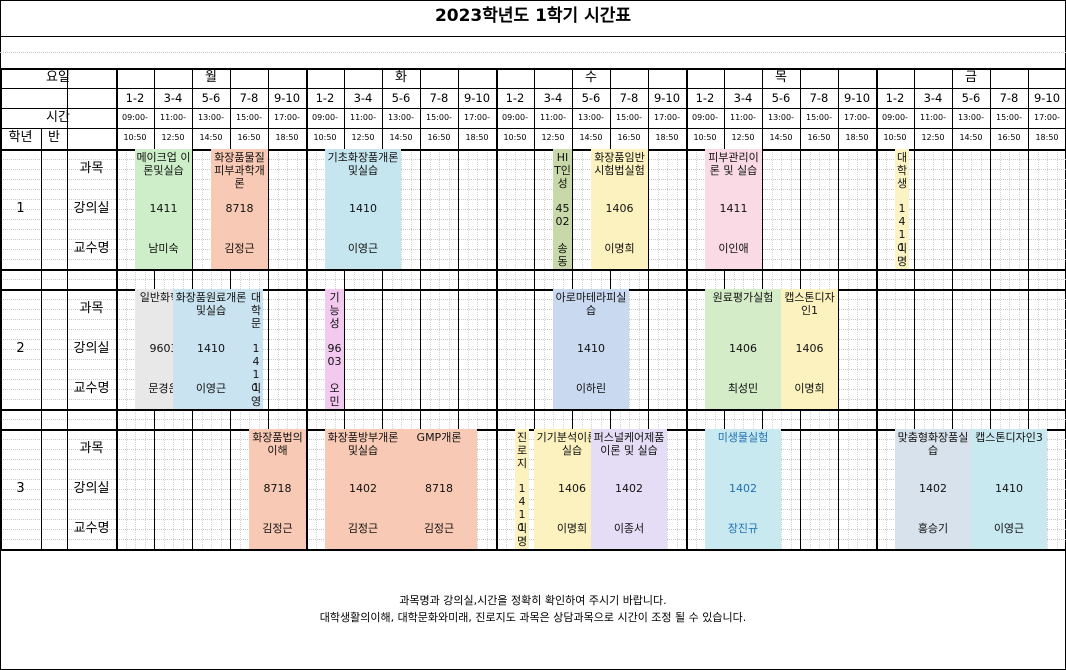 The width and height of the screenshot is (1066, 670). What do you see at coordinates (54, 137) in the screenshot?
I see `class-header-label: 반` at bounding box center [54, 137].